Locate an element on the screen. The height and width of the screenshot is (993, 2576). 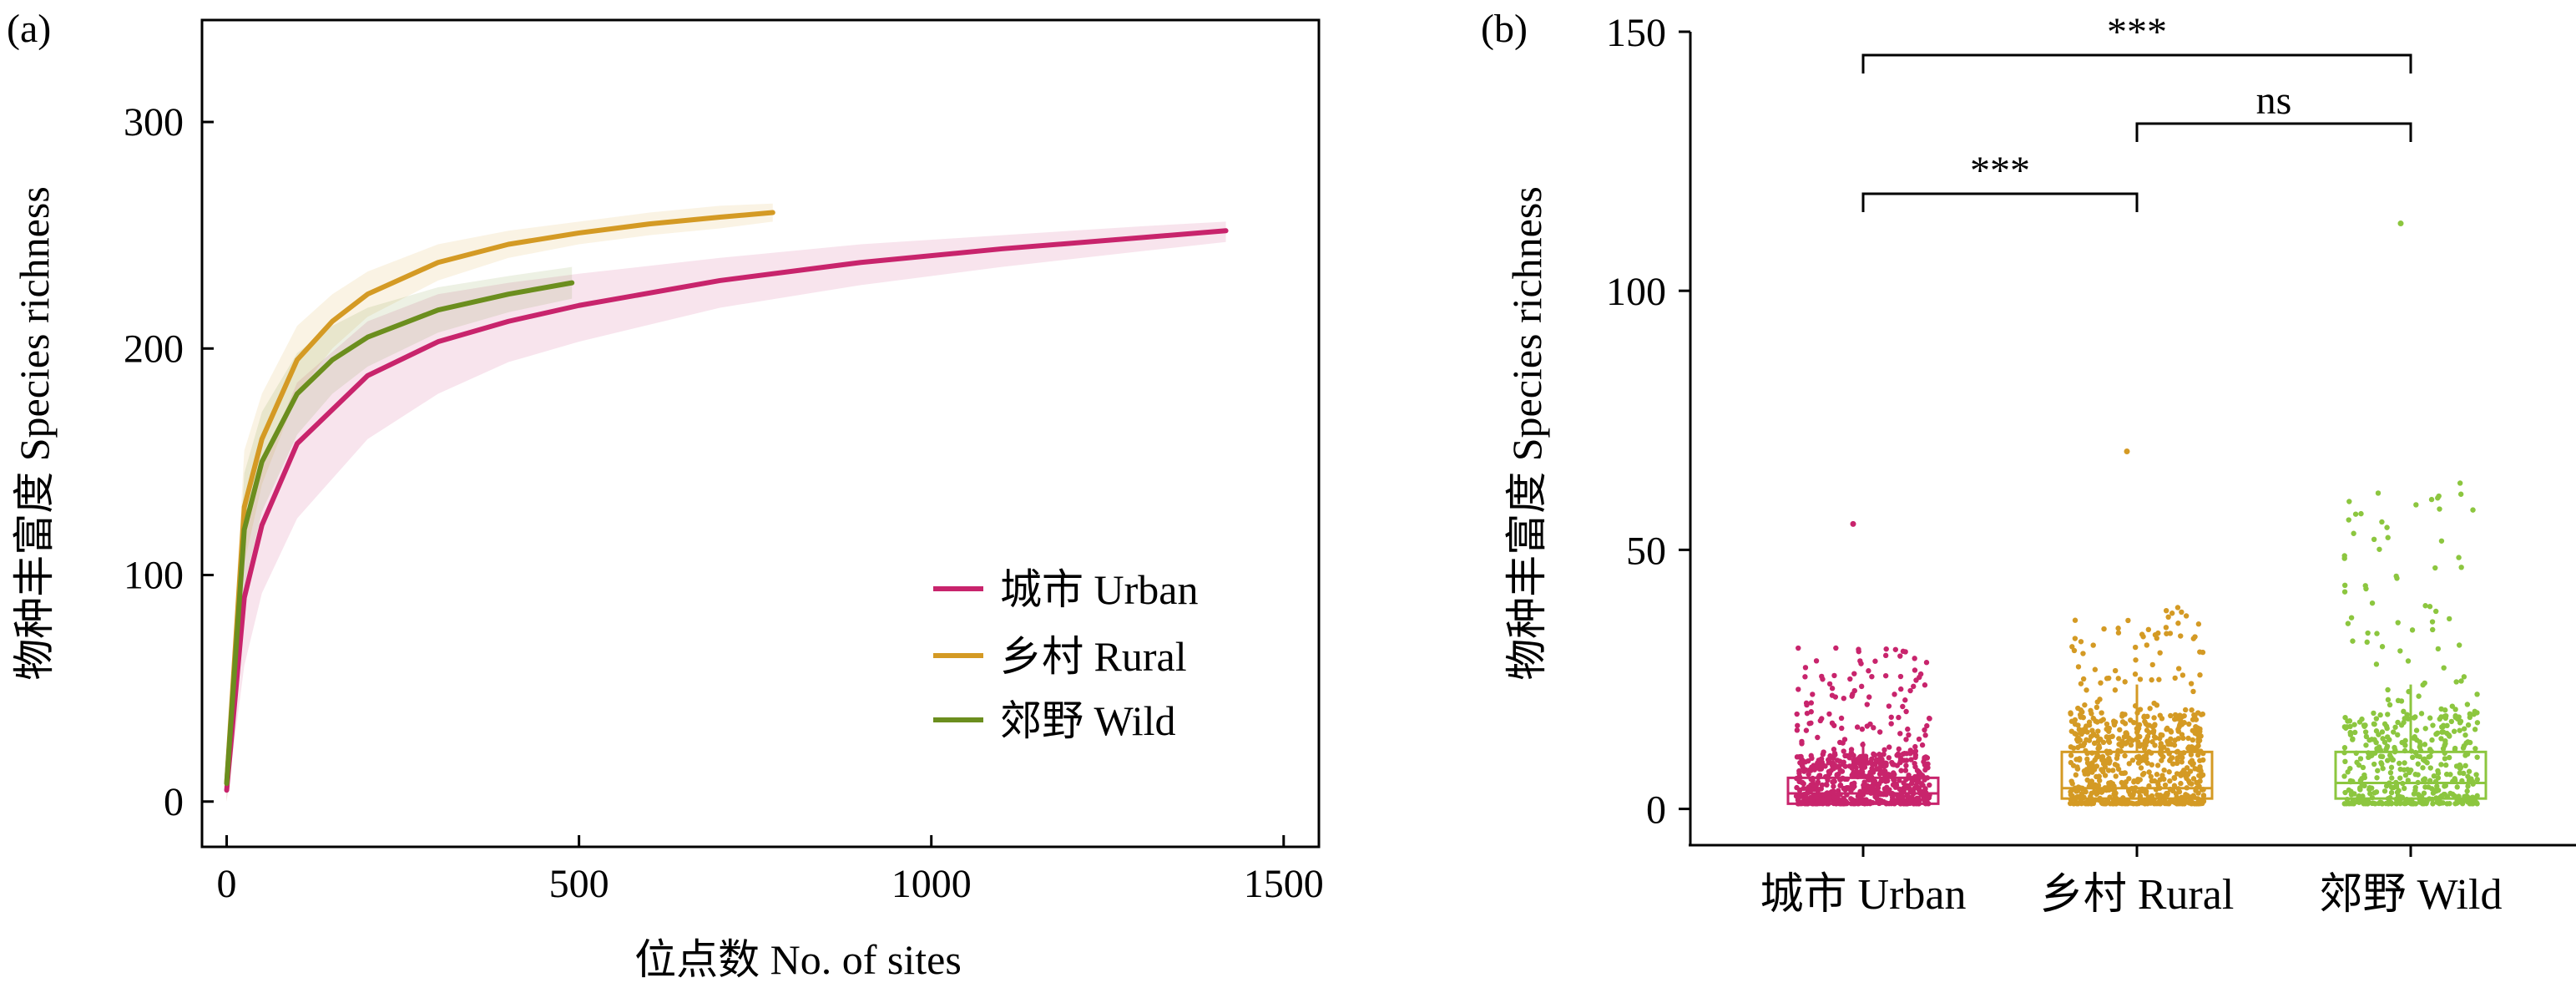
panel-a-legend: 城市 Urban 乡村 Rural 郊野 Wild is located at coordinates (1065, 655).